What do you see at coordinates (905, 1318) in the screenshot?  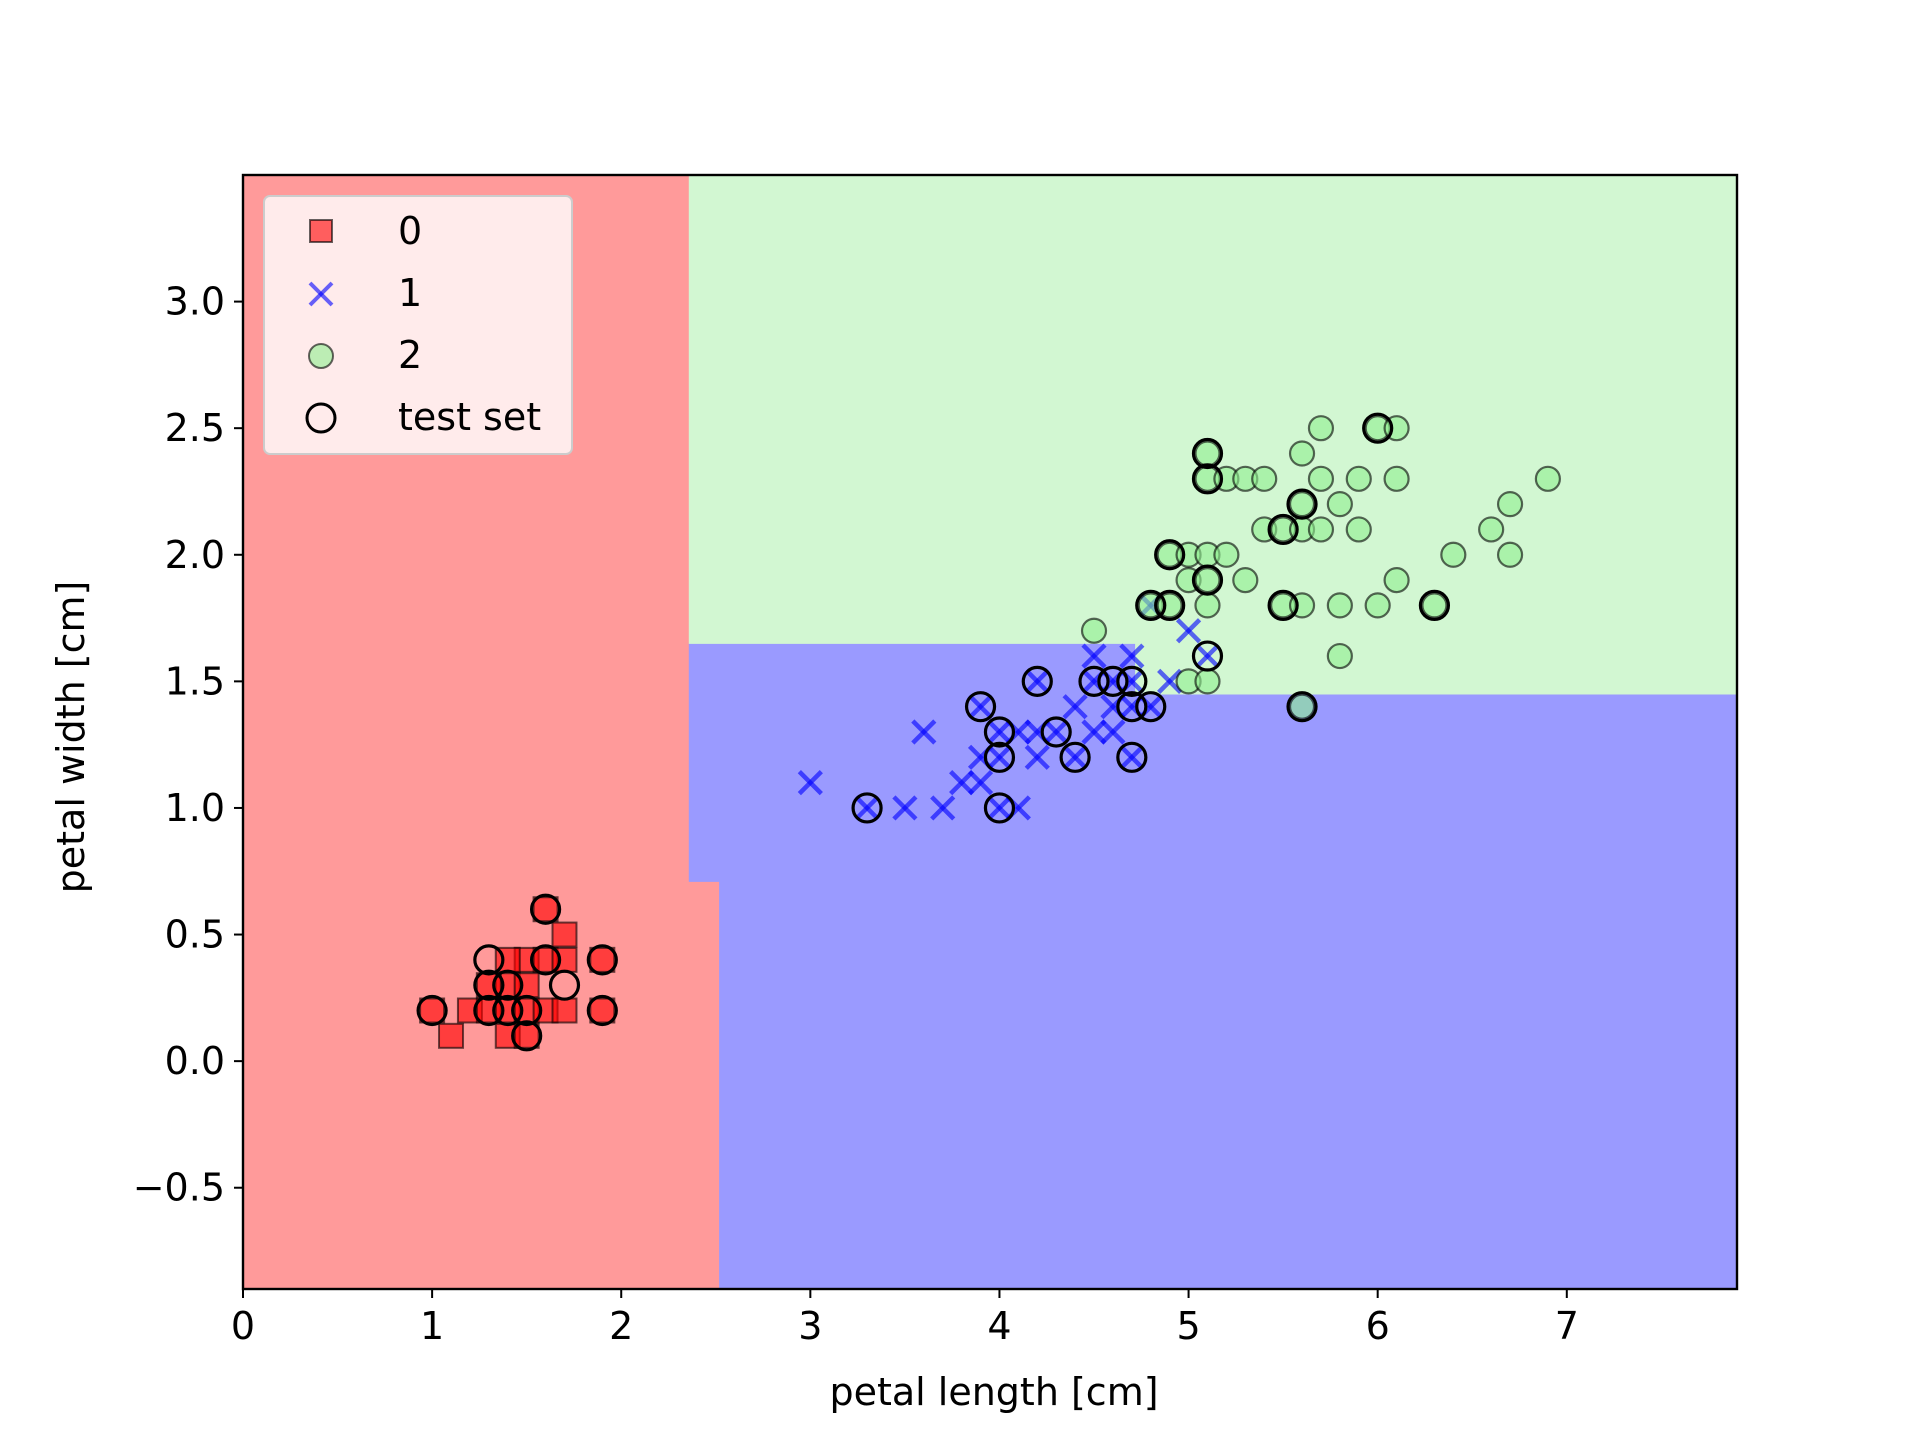 I see `x-axis: 0 1 2 3 4 5 6 7` at bounding box center [905, 1318].